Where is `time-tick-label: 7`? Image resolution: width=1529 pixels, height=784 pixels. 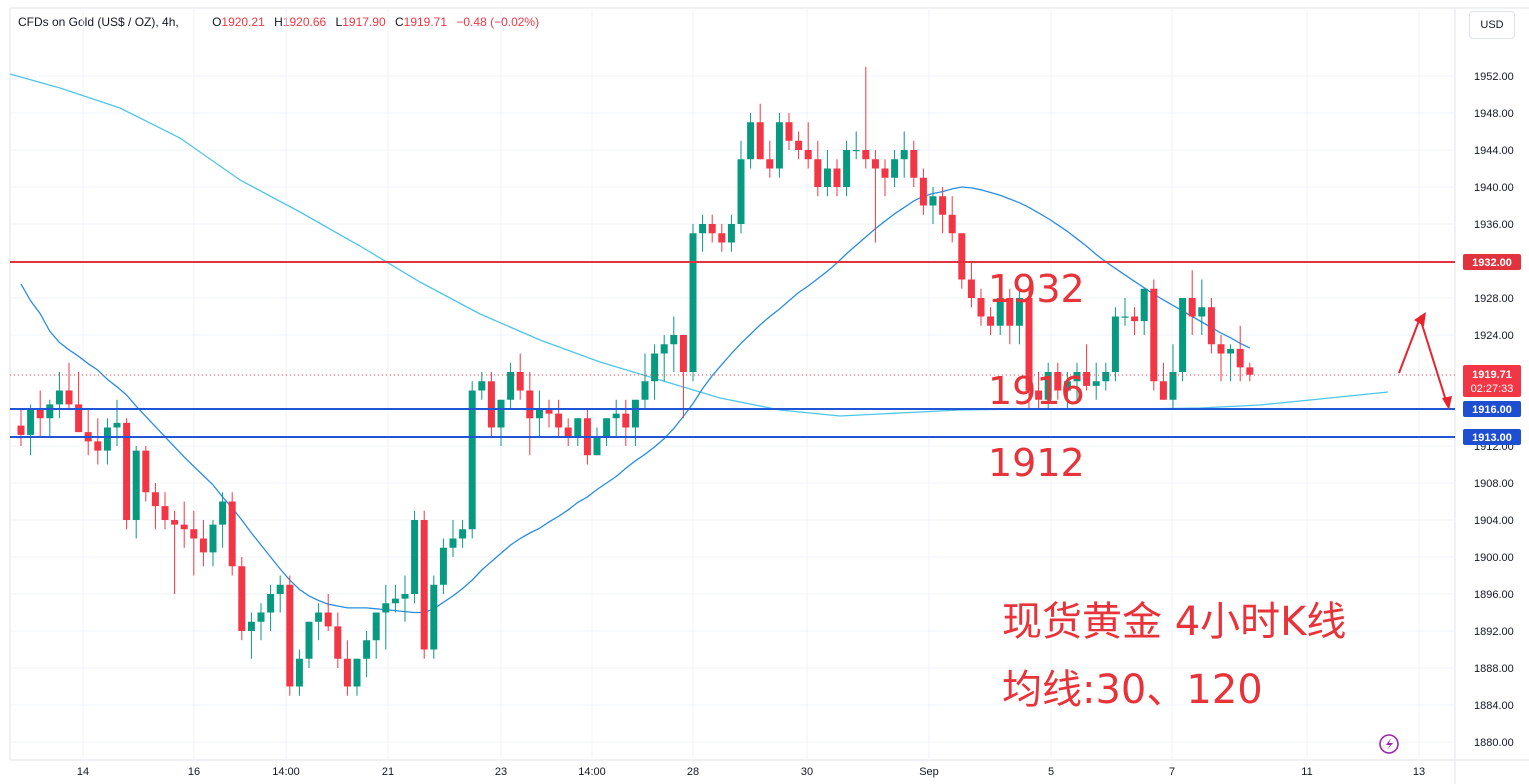 time-tick-label: 7 is located at coordinates (1172, 772).